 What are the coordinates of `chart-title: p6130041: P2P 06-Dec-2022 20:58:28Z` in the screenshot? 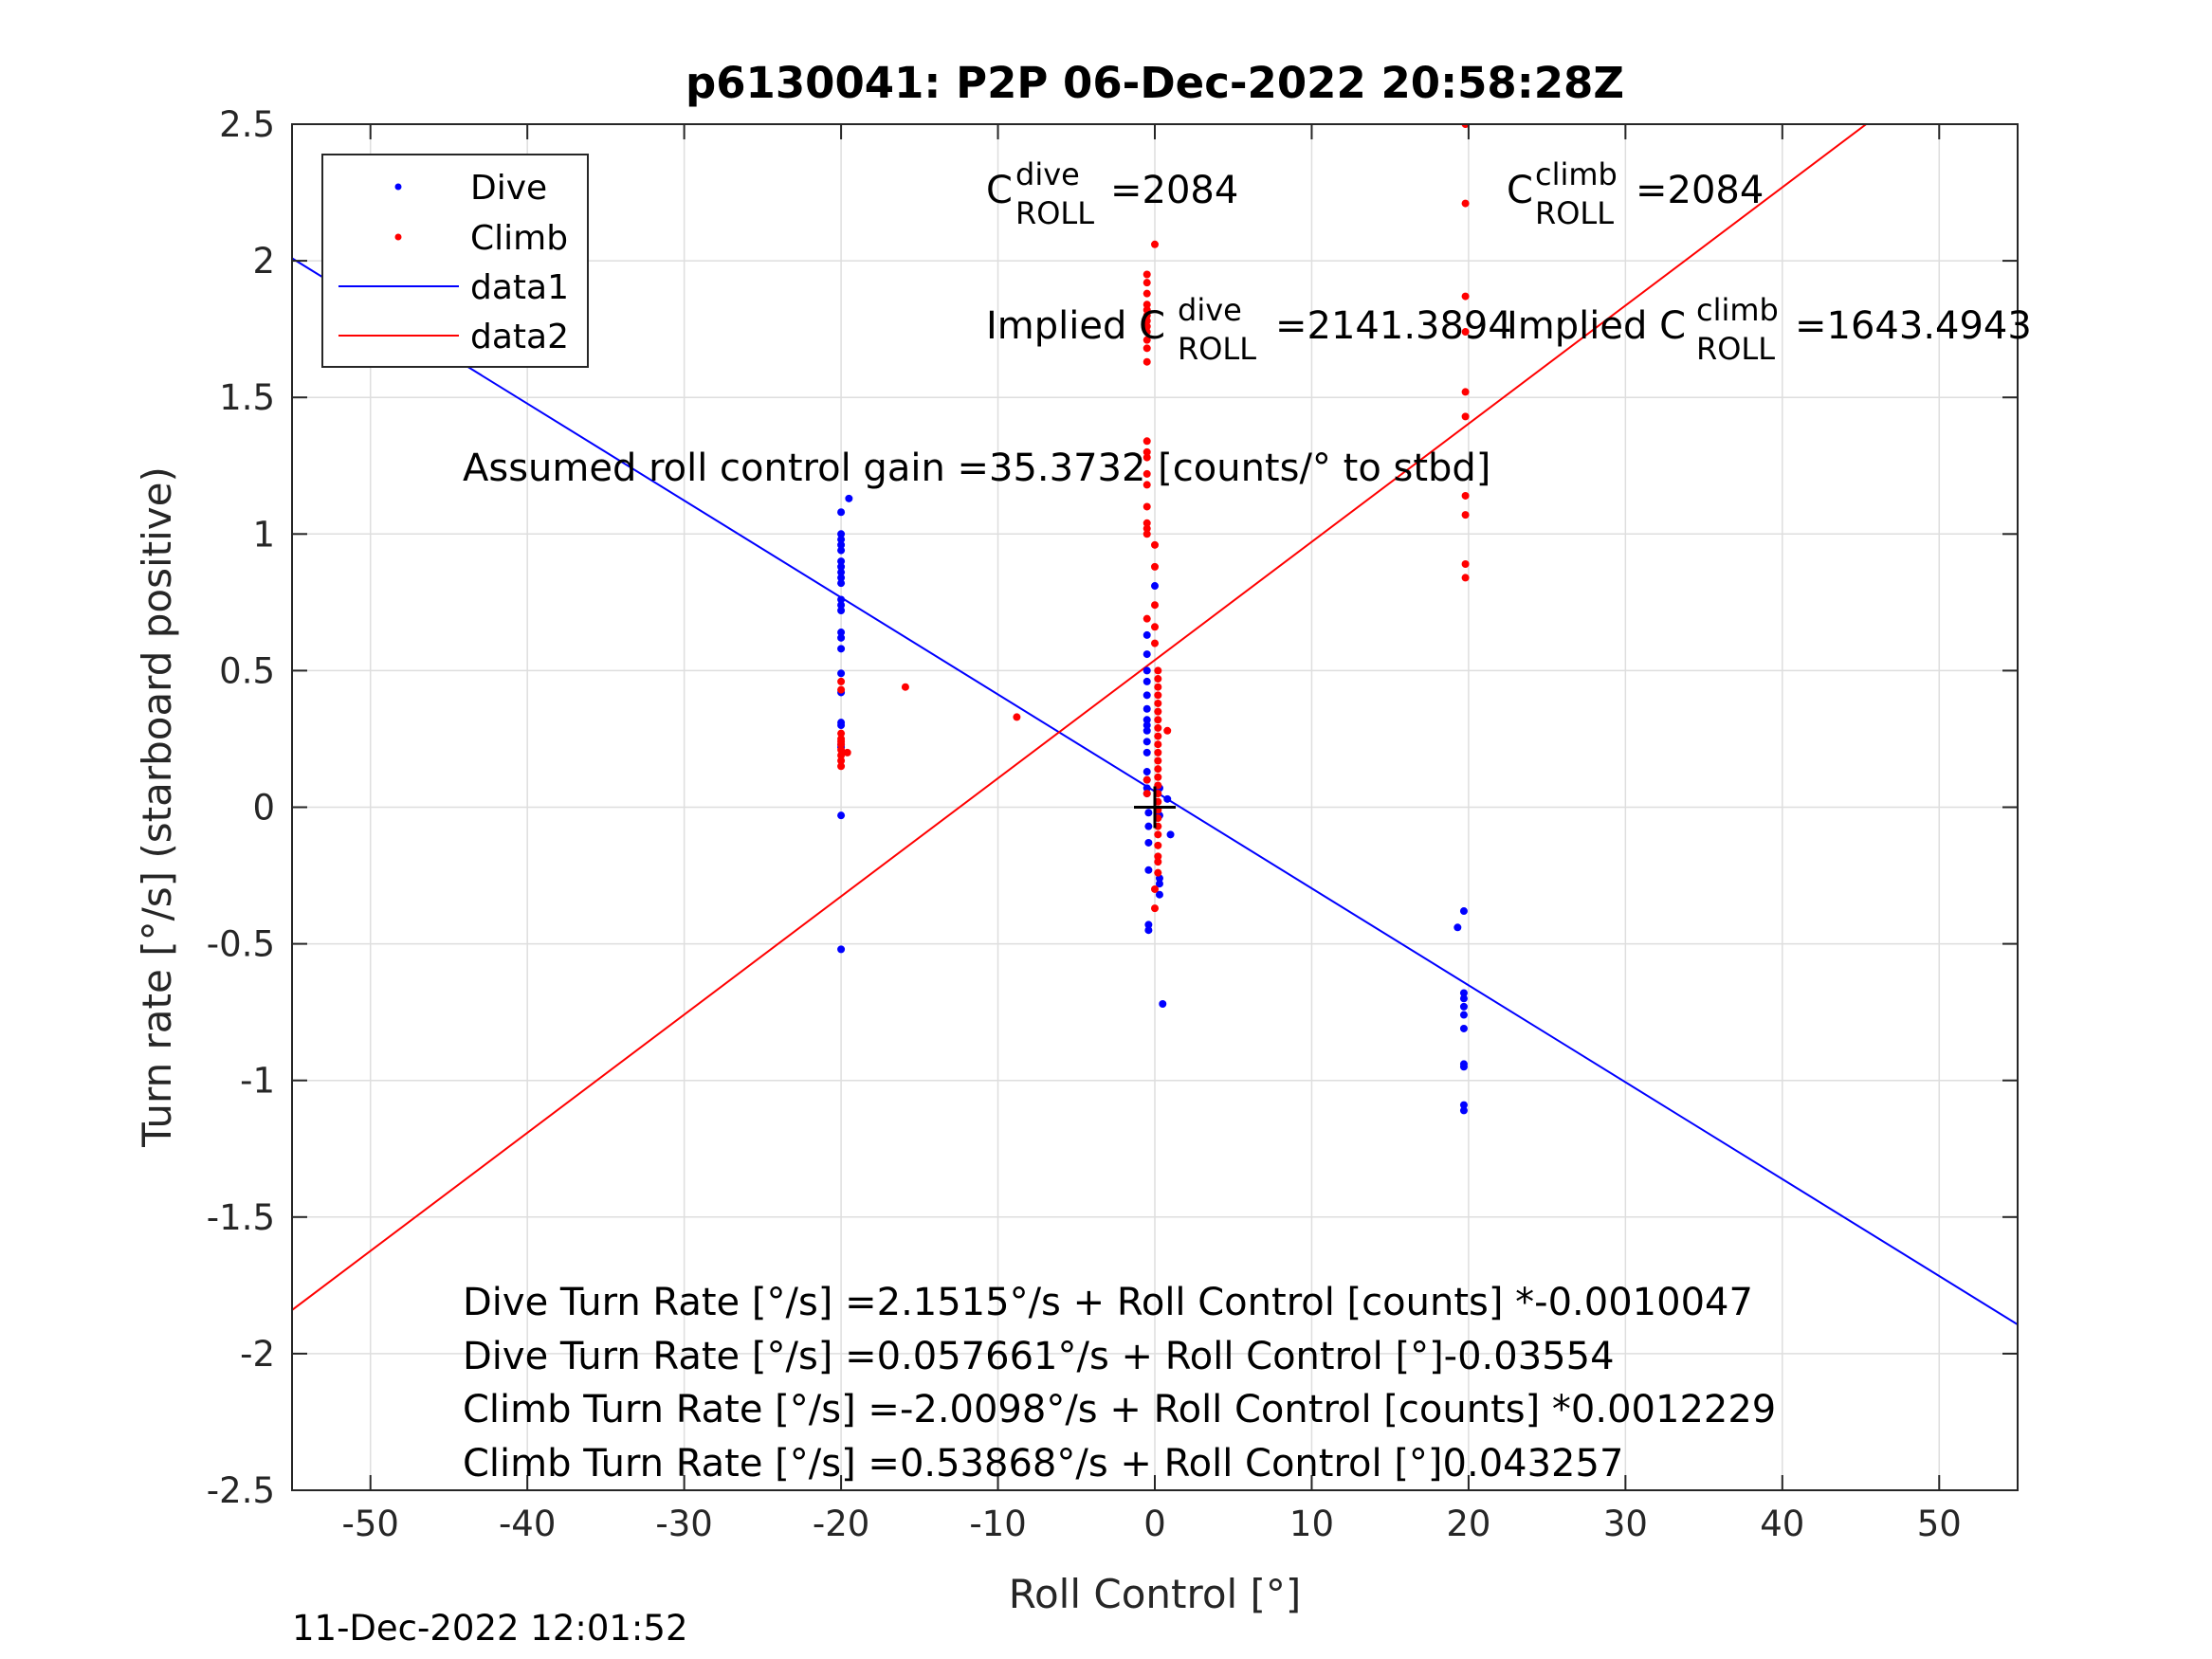 It's located at (1155, 83).